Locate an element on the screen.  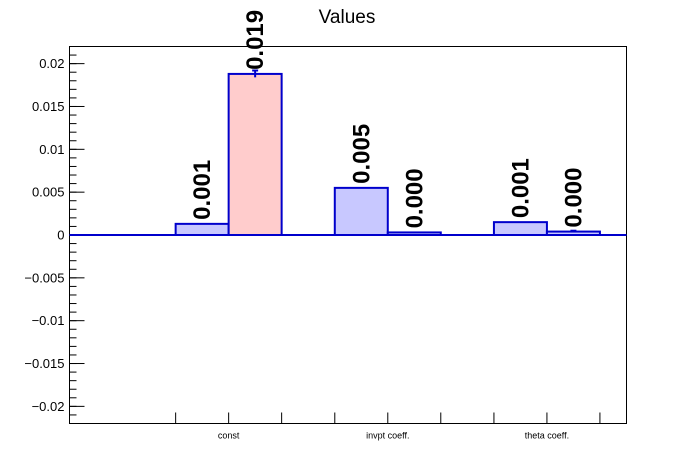
data-label: 0.005 is located at coordinates (361, 154).